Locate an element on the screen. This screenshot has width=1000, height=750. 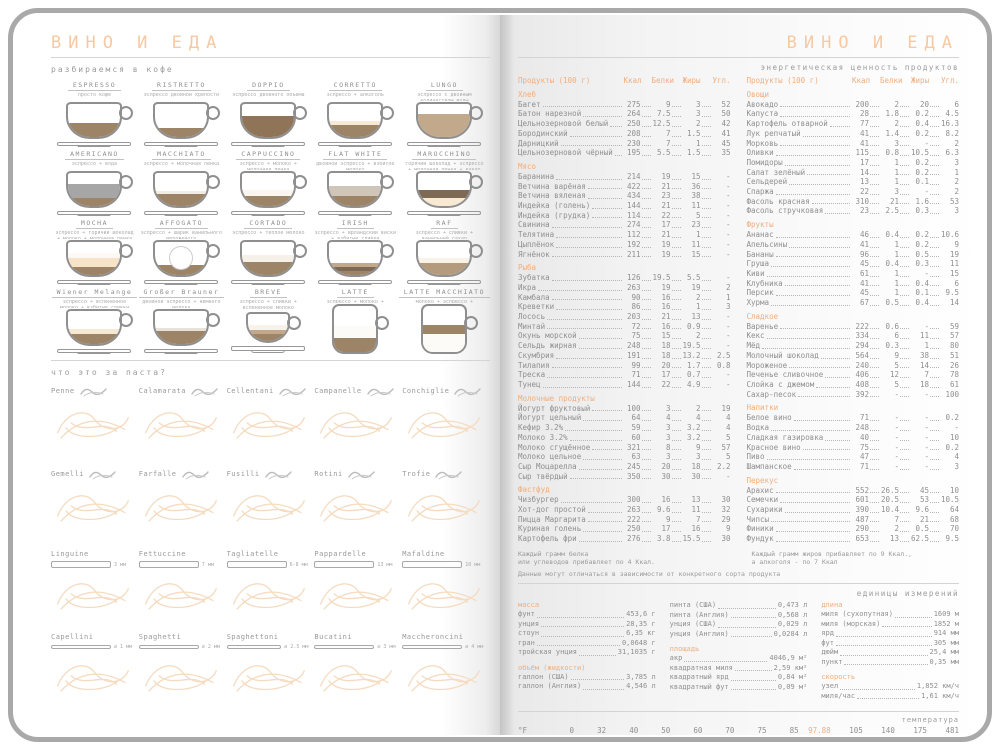
product-name: Молоко сгущённое is located at coordinates (554, 447).